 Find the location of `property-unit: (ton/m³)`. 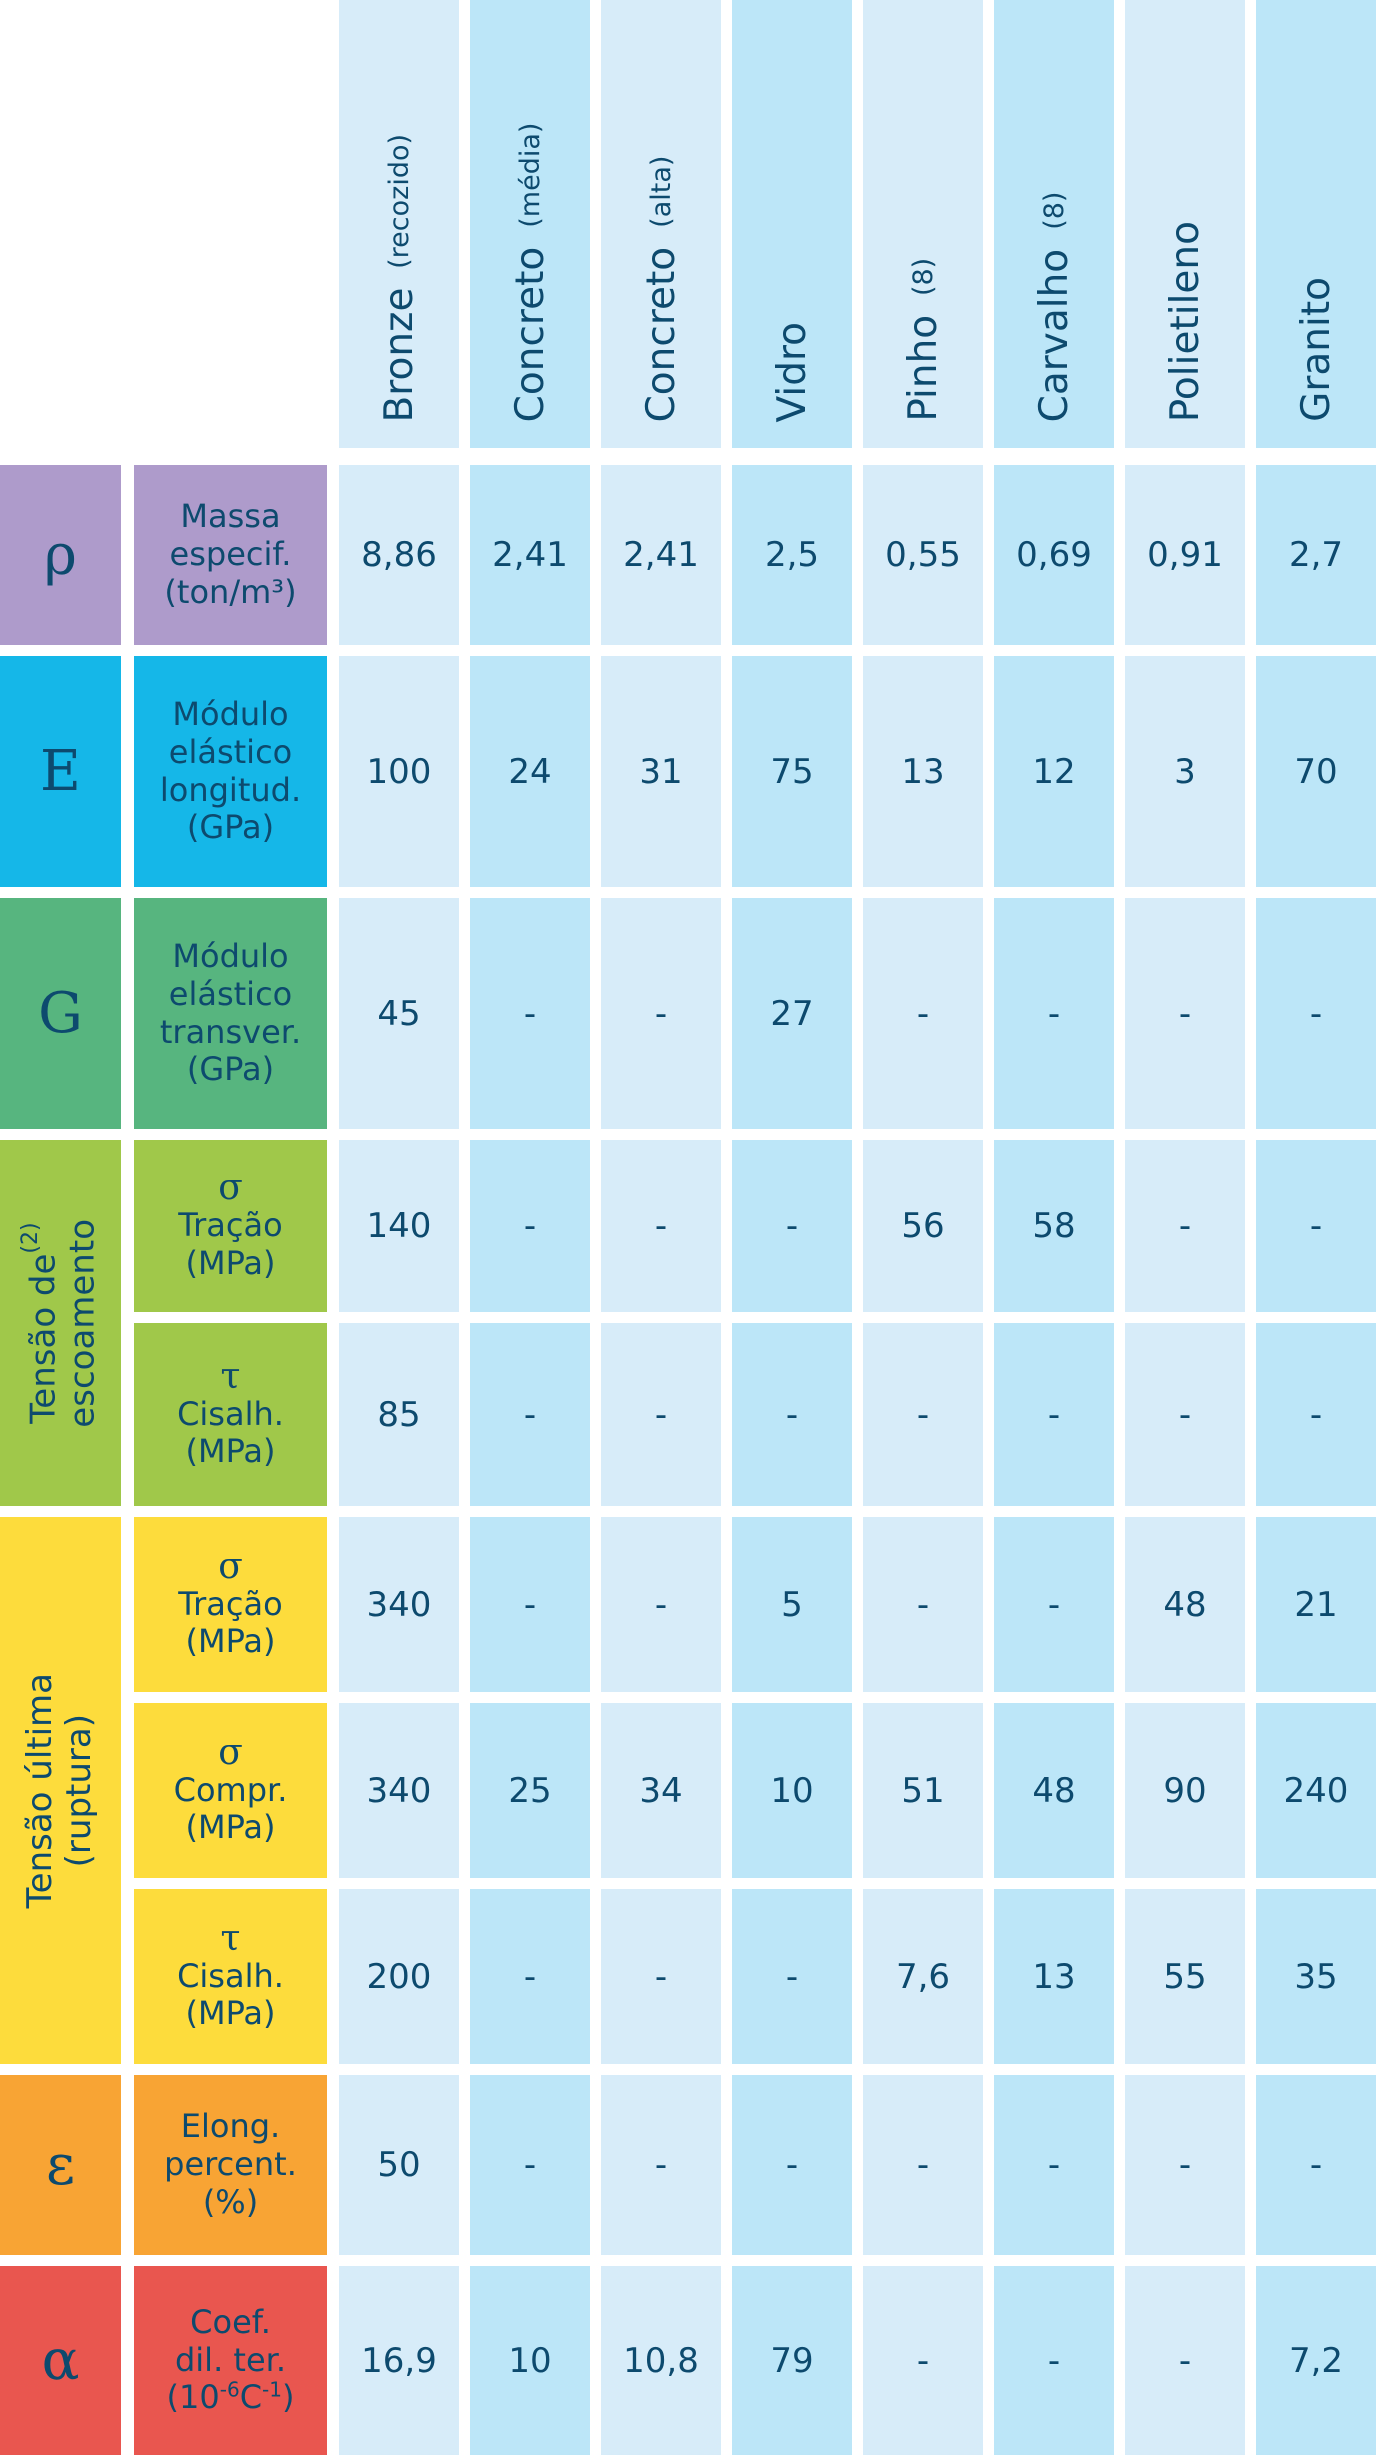

property-unit: (ton/m³) is located at coordinates (230, 591).